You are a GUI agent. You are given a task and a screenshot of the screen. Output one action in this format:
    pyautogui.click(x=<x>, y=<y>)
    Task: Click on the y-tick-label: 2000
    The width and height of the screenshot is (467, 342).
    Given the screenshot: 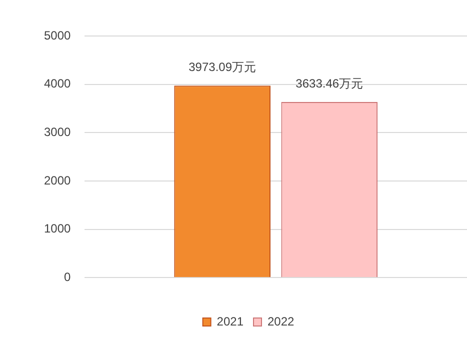 What is the action you would take?
    pyautogui.click(x=58, y=180)
    